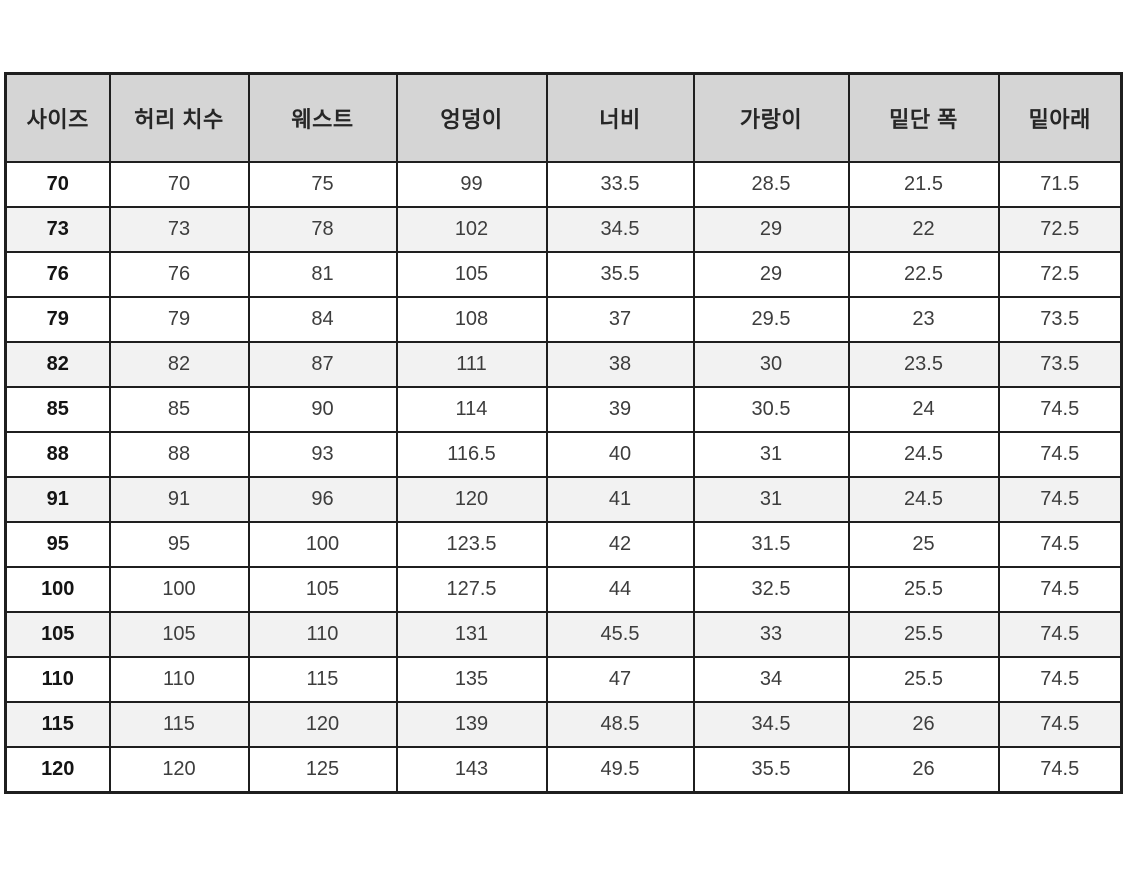 Image resolution: width=1125 pixels, height=869 pixels. I want to click on value-cell: 99, so click(471, 184).